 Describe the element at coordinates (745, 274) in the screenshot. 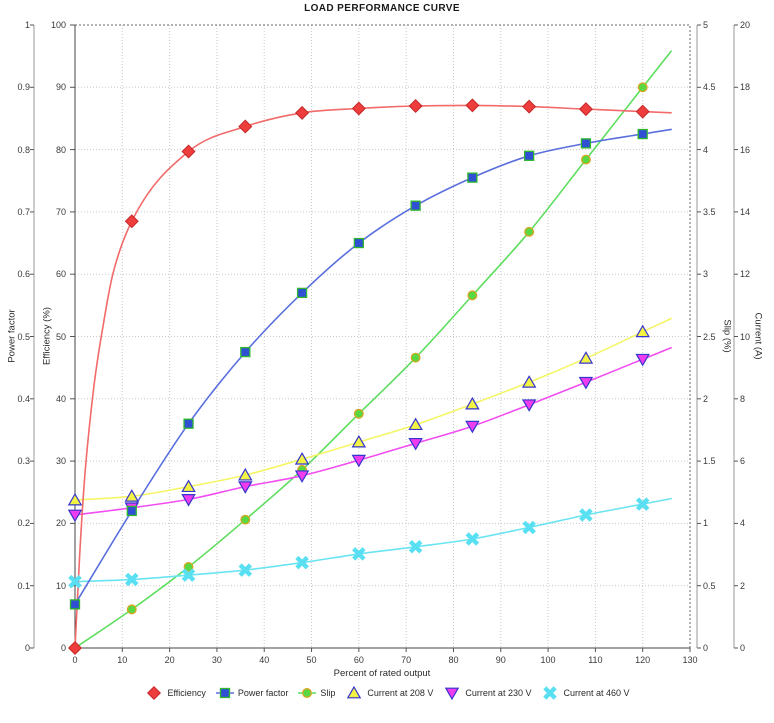

I see `current-tick-label: 12` at that location.